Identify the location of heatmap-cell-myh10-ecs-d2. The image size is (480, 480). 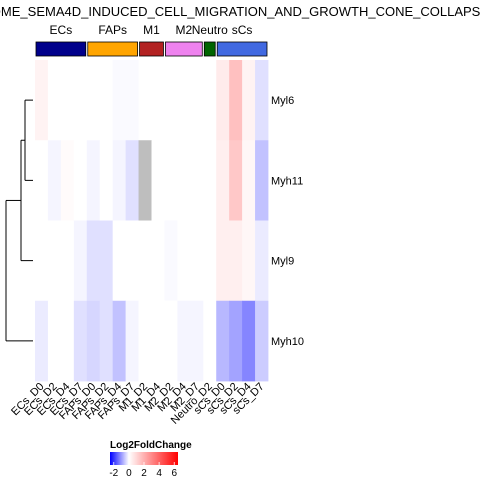
(54, 341).